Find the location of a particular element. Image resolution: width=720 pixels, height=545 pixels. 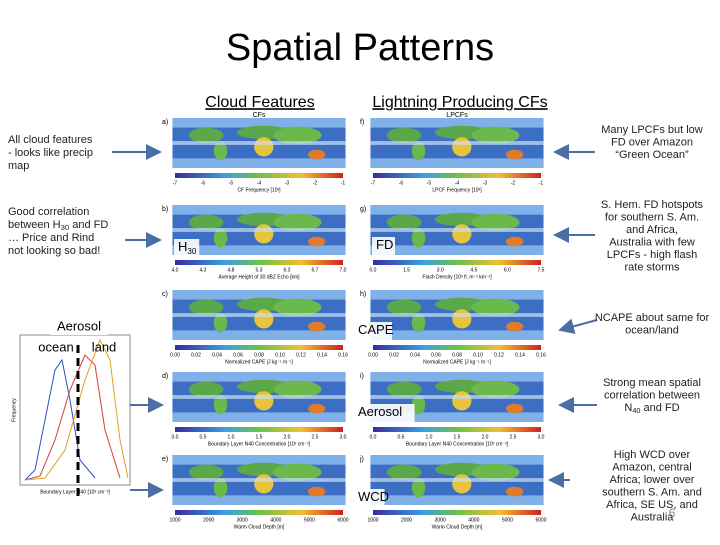

colorbar-tick: 6.0 is located at coordinates (507, 270).